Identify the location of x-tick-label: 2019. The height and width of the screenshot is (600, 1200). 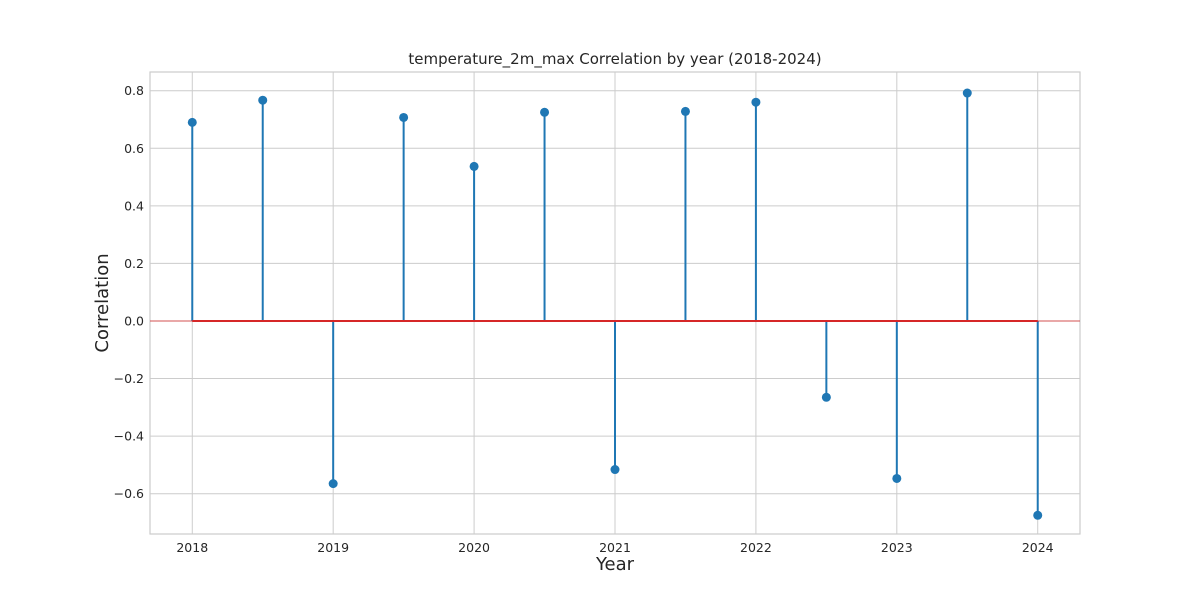
(333, 547).